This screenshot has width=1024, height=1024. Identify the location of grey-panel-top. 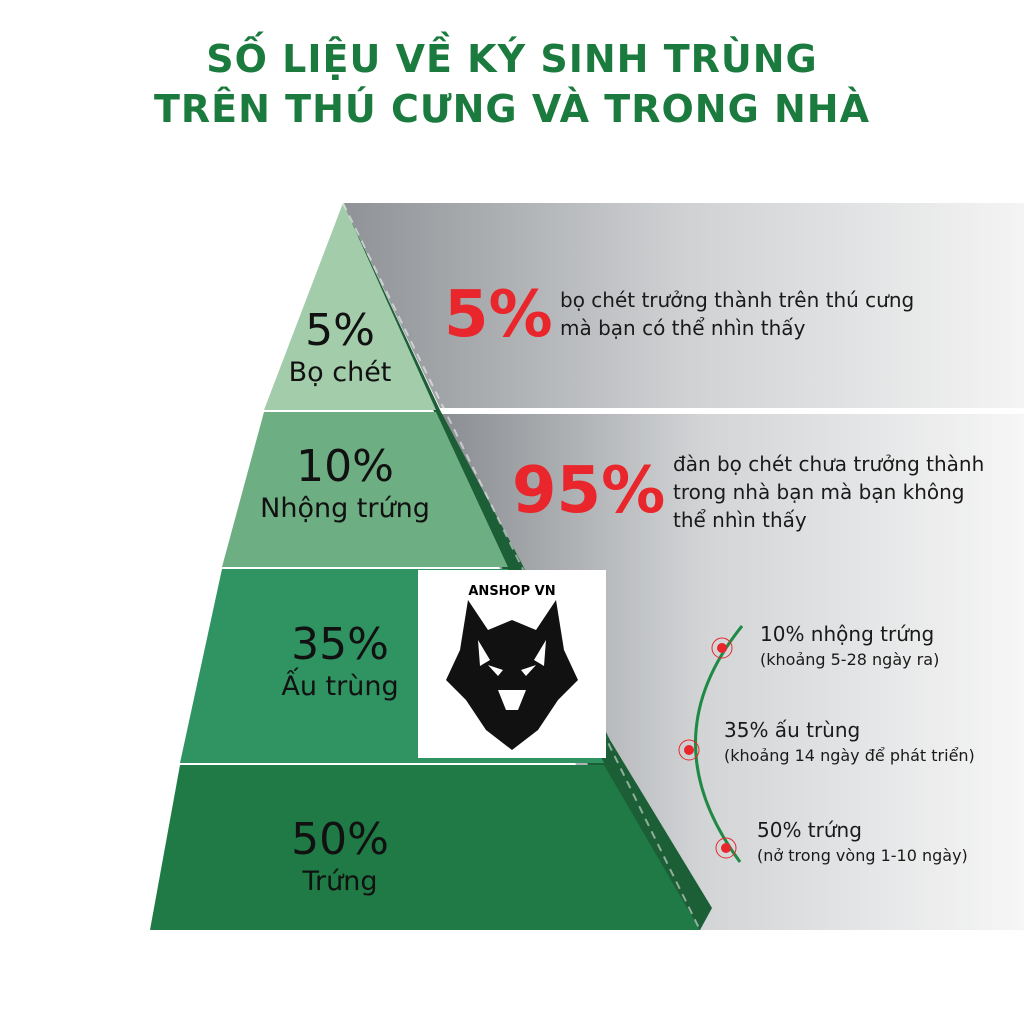
(683, 305).